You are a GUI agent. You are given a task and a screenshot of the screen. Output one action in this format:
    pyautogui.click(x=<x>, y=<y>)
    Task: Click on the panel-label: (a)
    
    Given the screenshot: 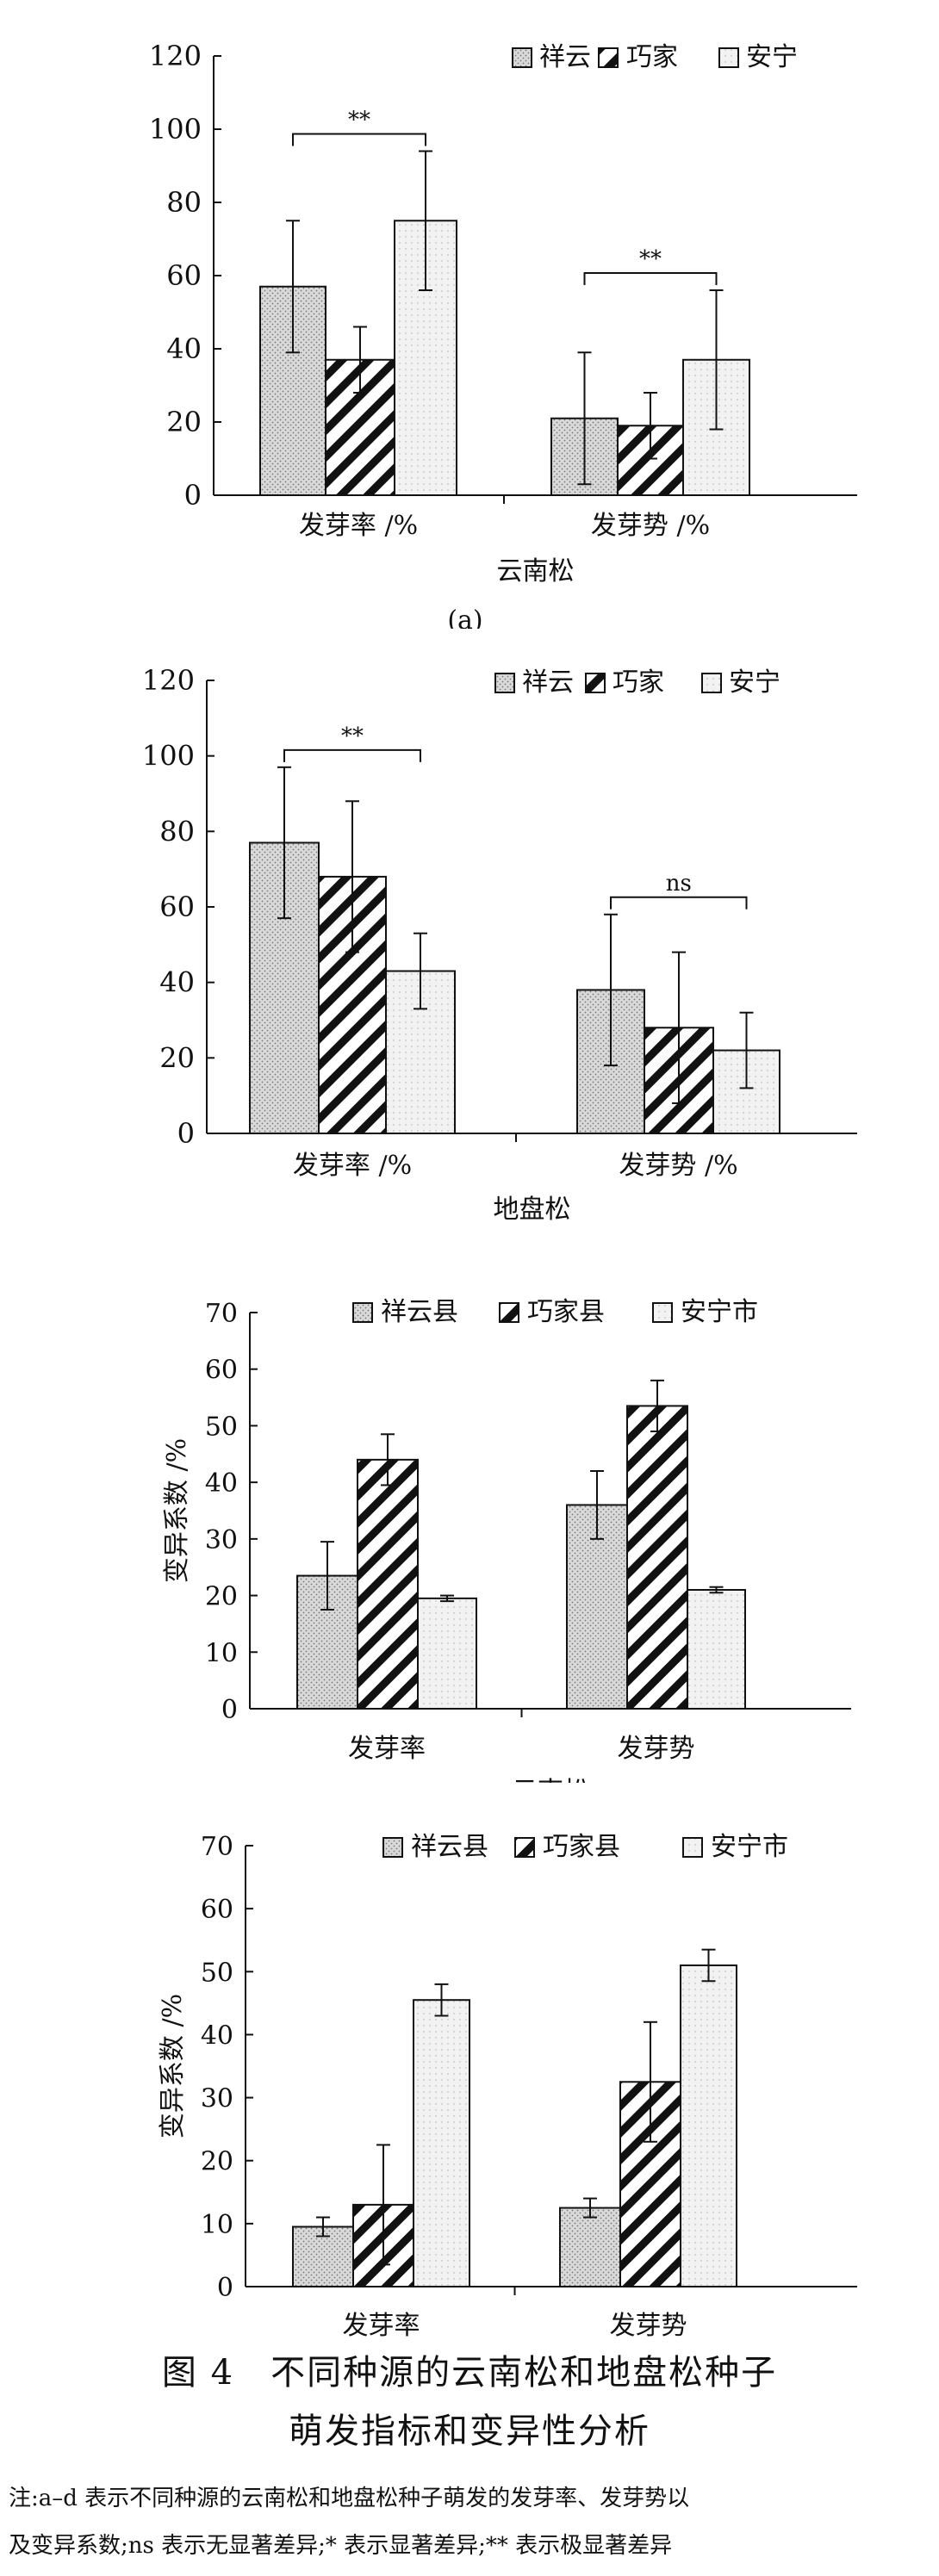 What is the action you would take?
    pyautogui.click(x=464, y=617)
    